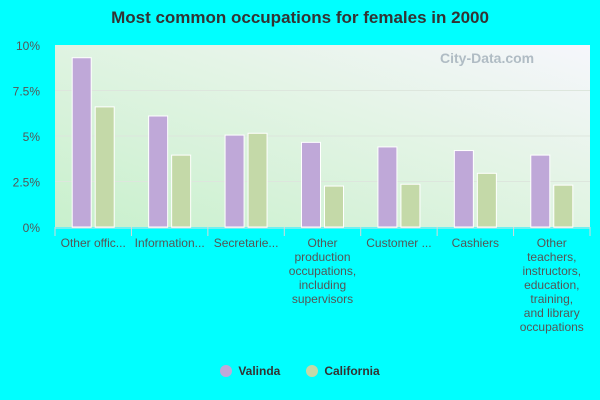 Image resolution: width=600 pixels, height=400 pixels. Describe the element at coordinates (322, 271) in the screenshot. I see `x-tick-label: occupations,` at that location.